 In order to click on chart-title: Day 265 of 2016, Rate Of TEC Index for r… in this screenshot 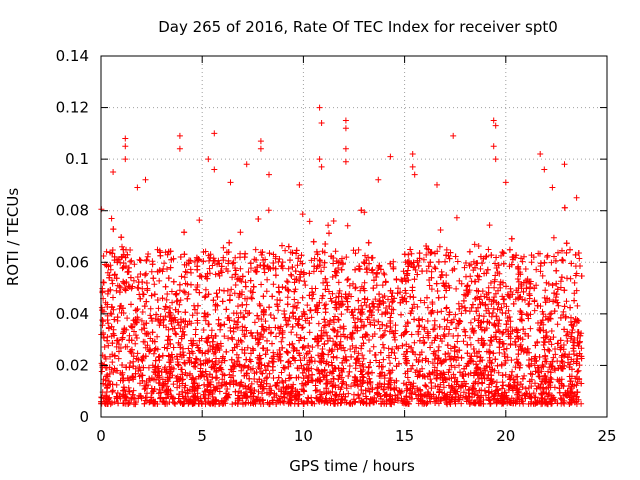, I will do `click(358, 27)`.